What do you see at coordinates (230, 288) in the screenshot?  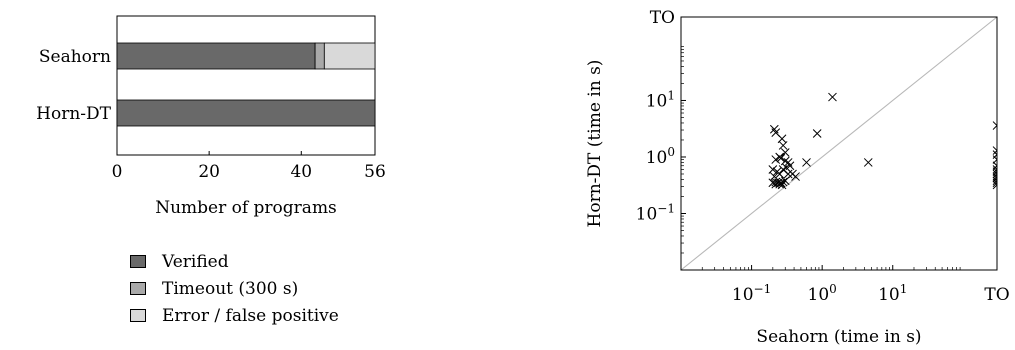 I see `legend-label-timeout: Timeout (300 s)` at bounding box center [230, 288].